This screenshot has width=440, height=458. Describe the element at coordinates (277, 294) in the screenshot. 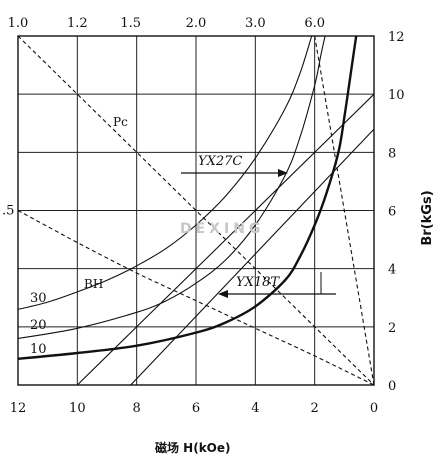

I see `yx18t-arrow` at that location.